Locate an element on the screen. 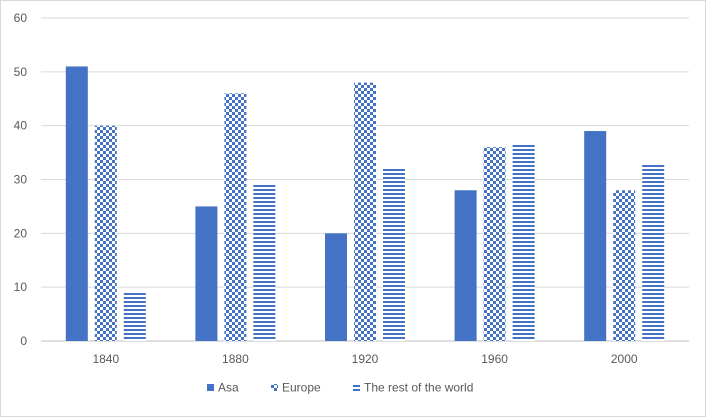  legend-entry-europe: Europe is located at coordinates (296, 388).